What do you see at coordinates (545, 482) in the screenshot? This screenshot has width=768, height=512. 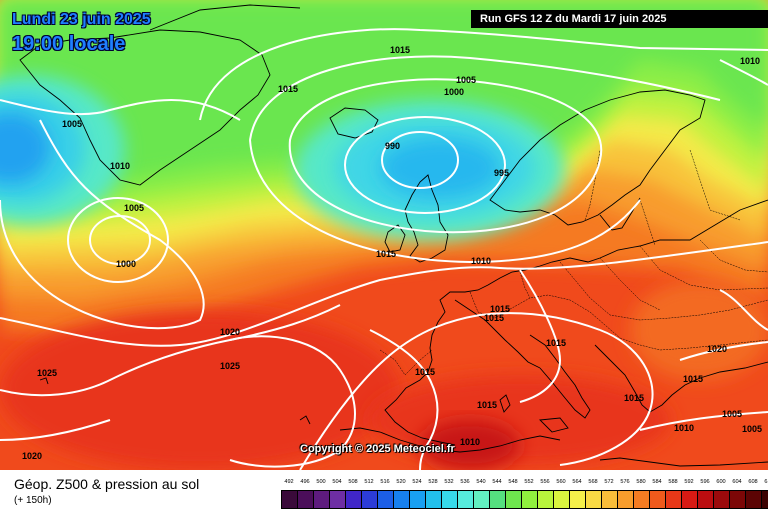 I see `color-scale-label: 556` at bounding box center [545, 482].